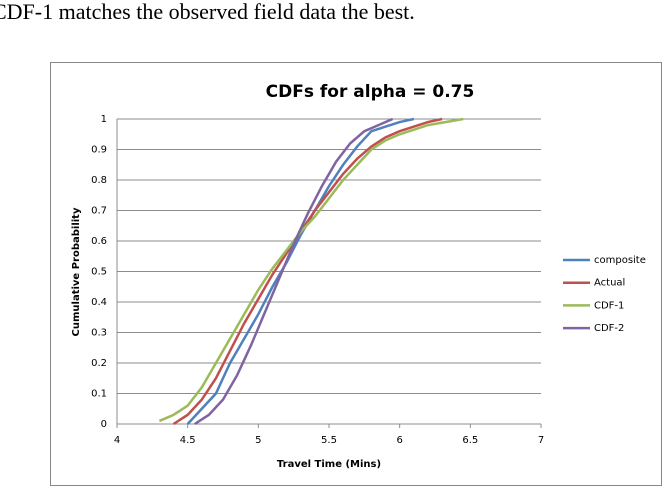  I want to click on legend-label: CDF-2, so click(609, 328).